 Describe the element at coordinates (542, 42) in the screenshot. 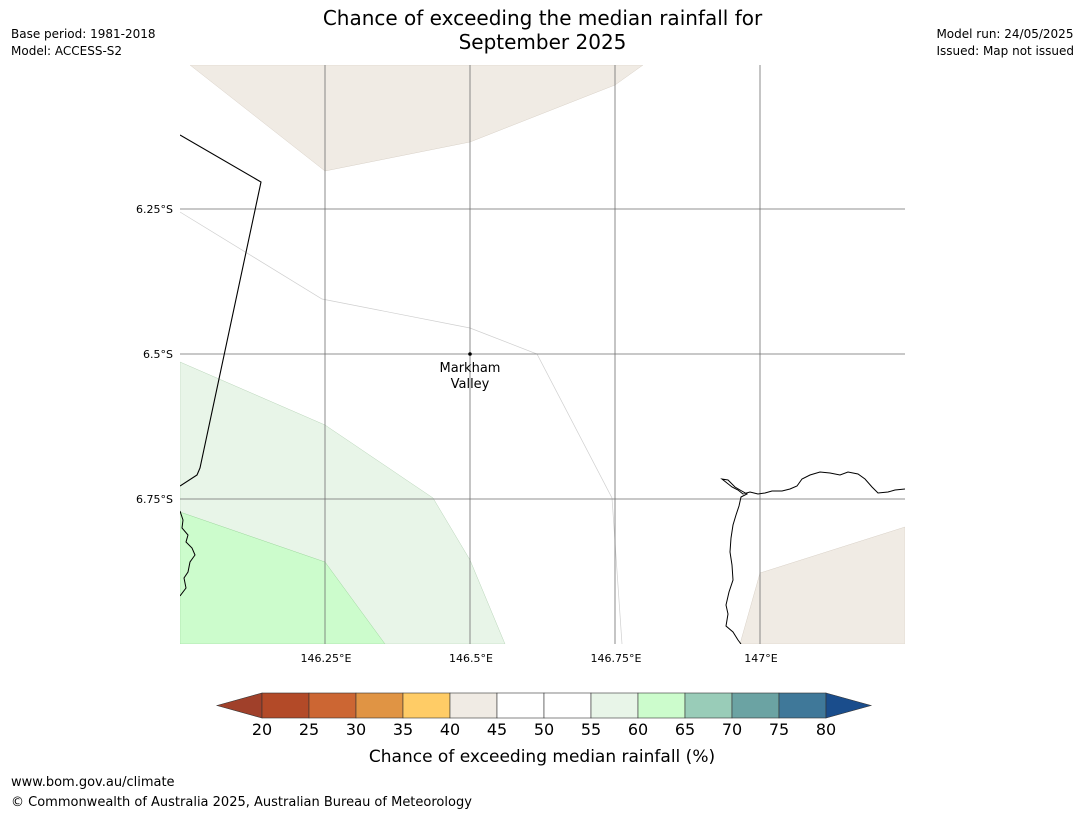

I see `title-line-2: September 2025` at that location.